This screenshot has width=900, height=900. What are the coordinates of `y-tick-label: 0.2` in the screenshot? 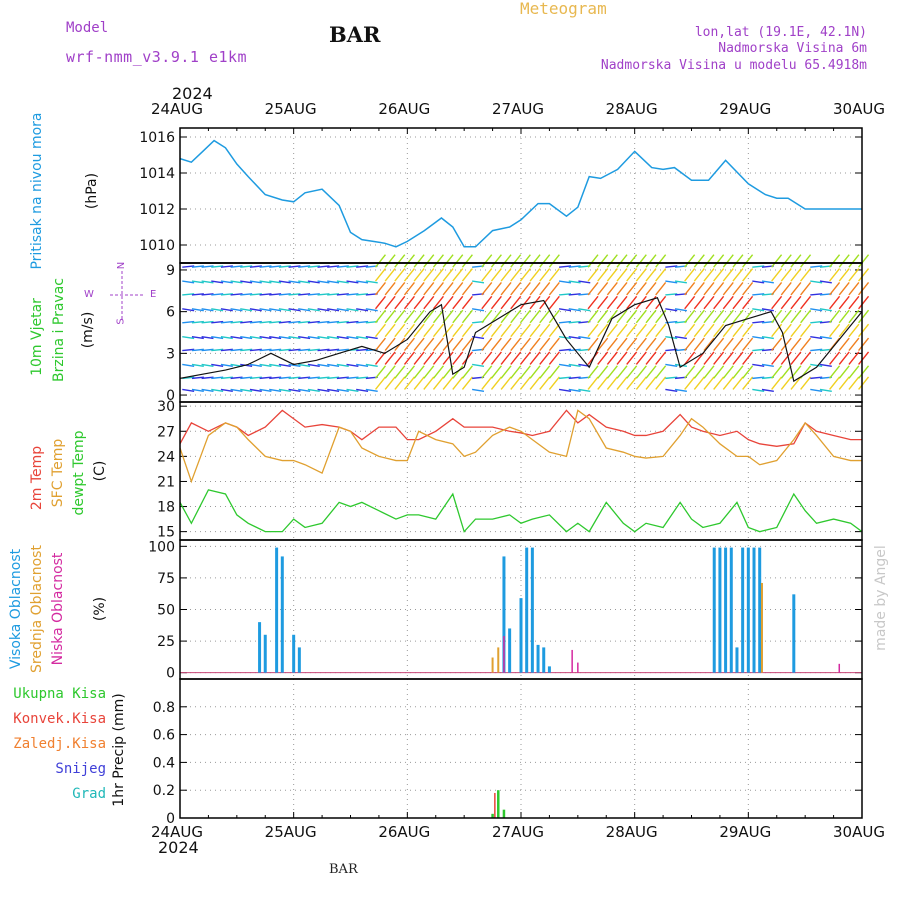 It's located at (164, 791).